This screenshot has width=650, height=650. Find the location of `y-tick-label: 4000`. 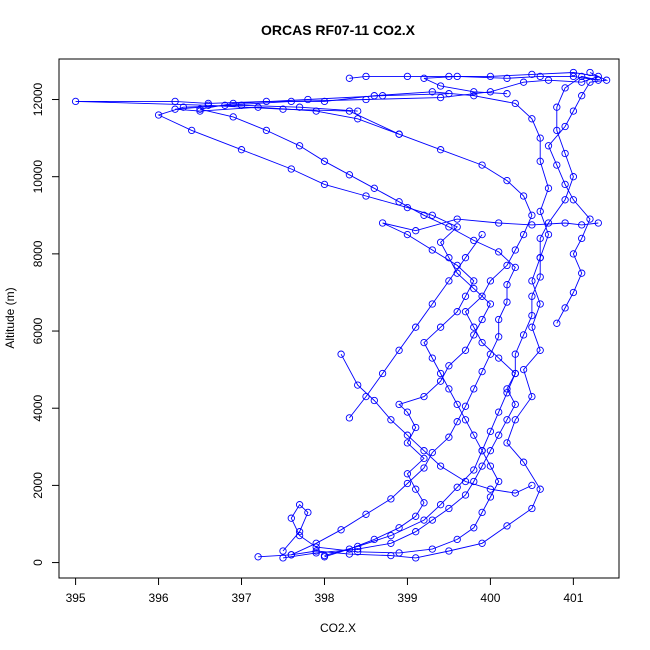

y-tick-label: 4000 is located at coordinates (38, 408).